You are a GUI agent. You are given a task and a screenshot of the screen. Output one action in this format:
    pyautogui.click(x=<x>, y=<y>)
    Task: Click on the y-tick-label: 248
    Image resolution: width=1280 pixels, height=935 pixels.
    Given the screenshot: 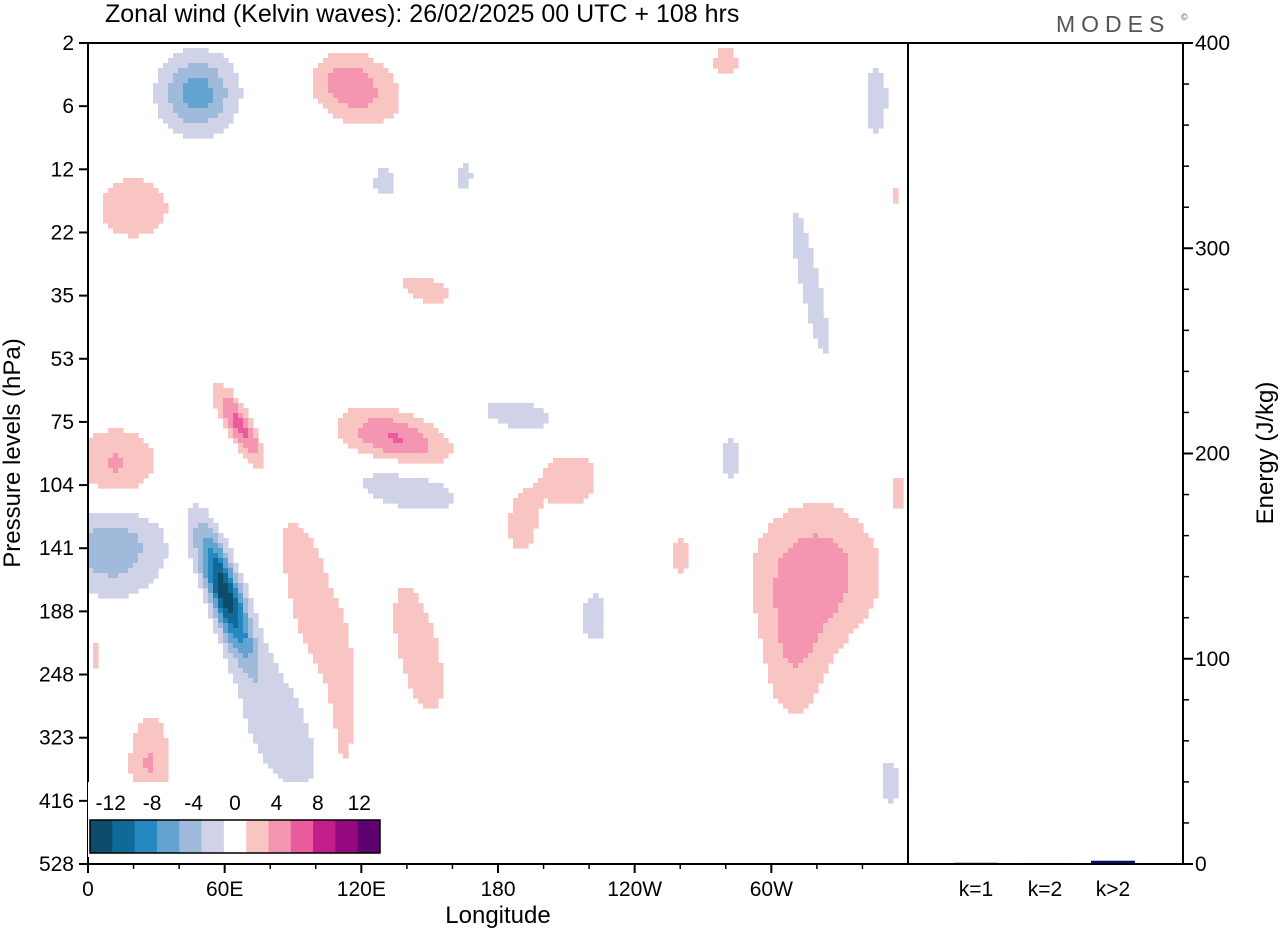 What is the action you would take?
    pyautogui.click(x=56, y=675)
    